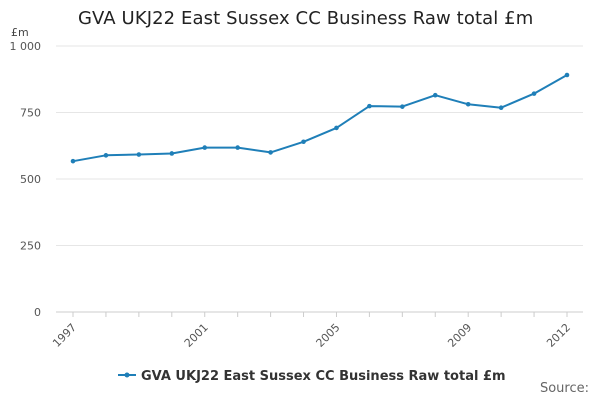 The image size is (600, 400). I want to click on x-tick-label: 2009, so click(459, 335).